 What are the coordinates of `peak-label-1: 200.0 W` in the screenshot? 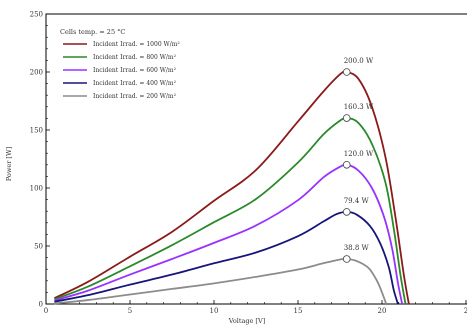 It's located at (359, 61).